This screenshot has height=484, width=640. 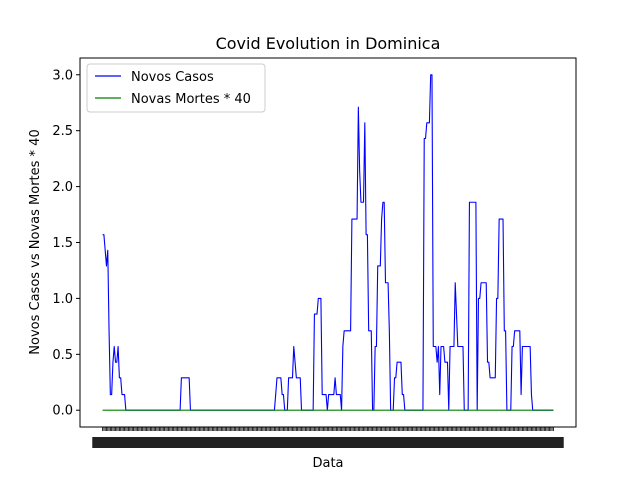 I want to click on legend-box, so click(x=176, y=88).